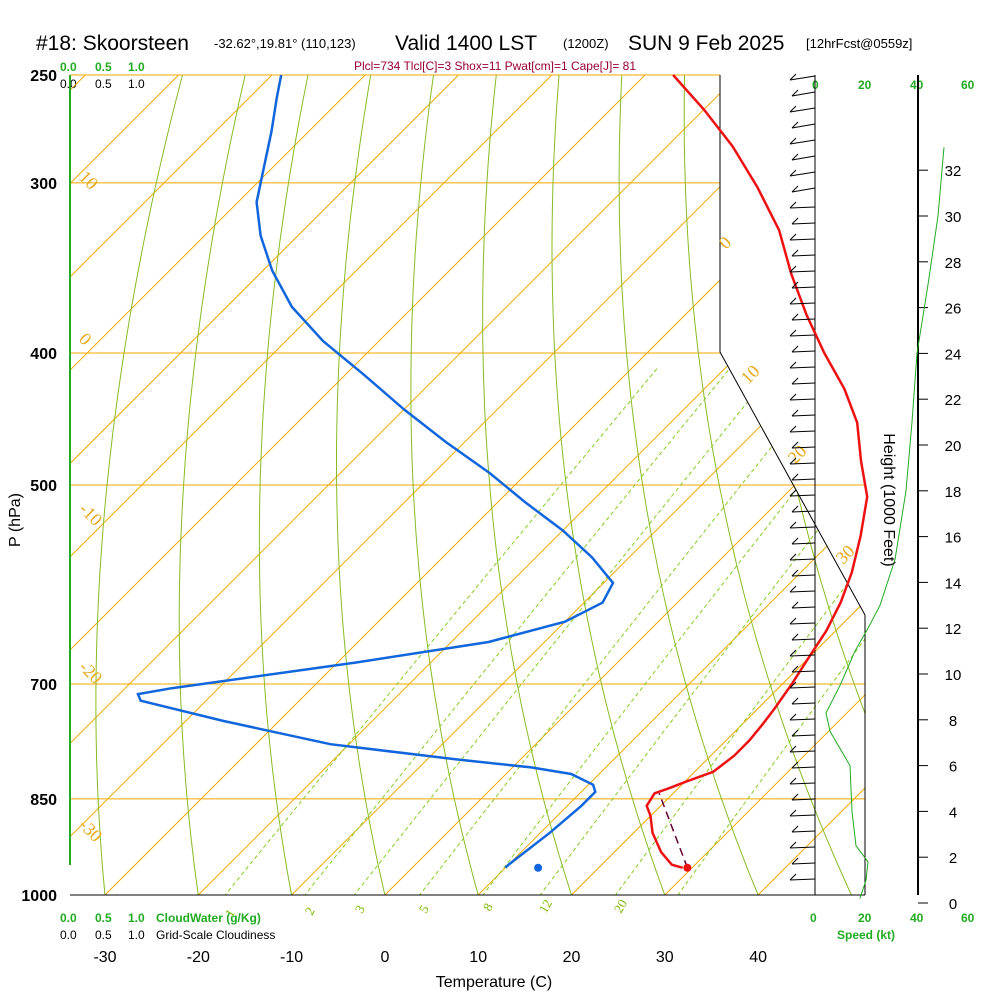 Image resolution: width=1000 pixels, height=1000 pixels. I want to click on cloudwater-bottom-scale: 0.0 0.5 1.0 CloudWater (g/Kg), so click(160, 918).